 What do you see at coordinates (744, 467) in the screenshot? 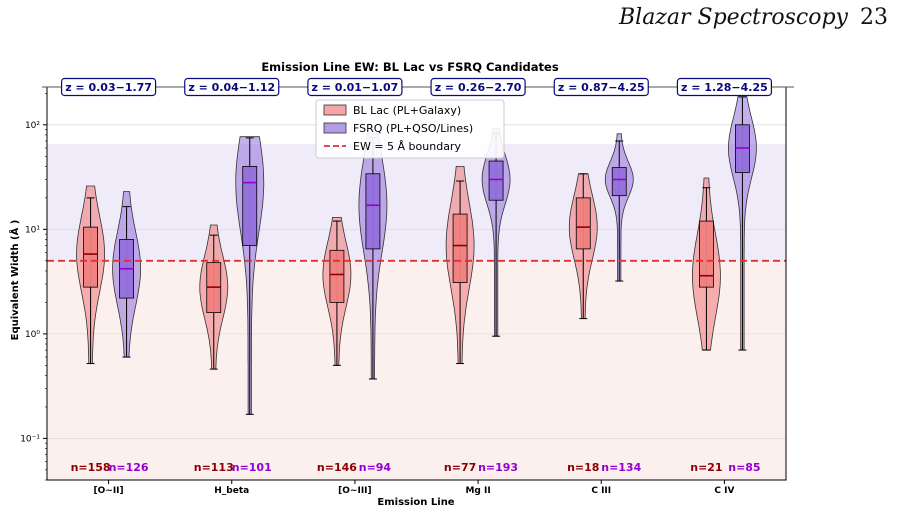
I see `fsrq-count: n=85` at bounding box center [744, 467].